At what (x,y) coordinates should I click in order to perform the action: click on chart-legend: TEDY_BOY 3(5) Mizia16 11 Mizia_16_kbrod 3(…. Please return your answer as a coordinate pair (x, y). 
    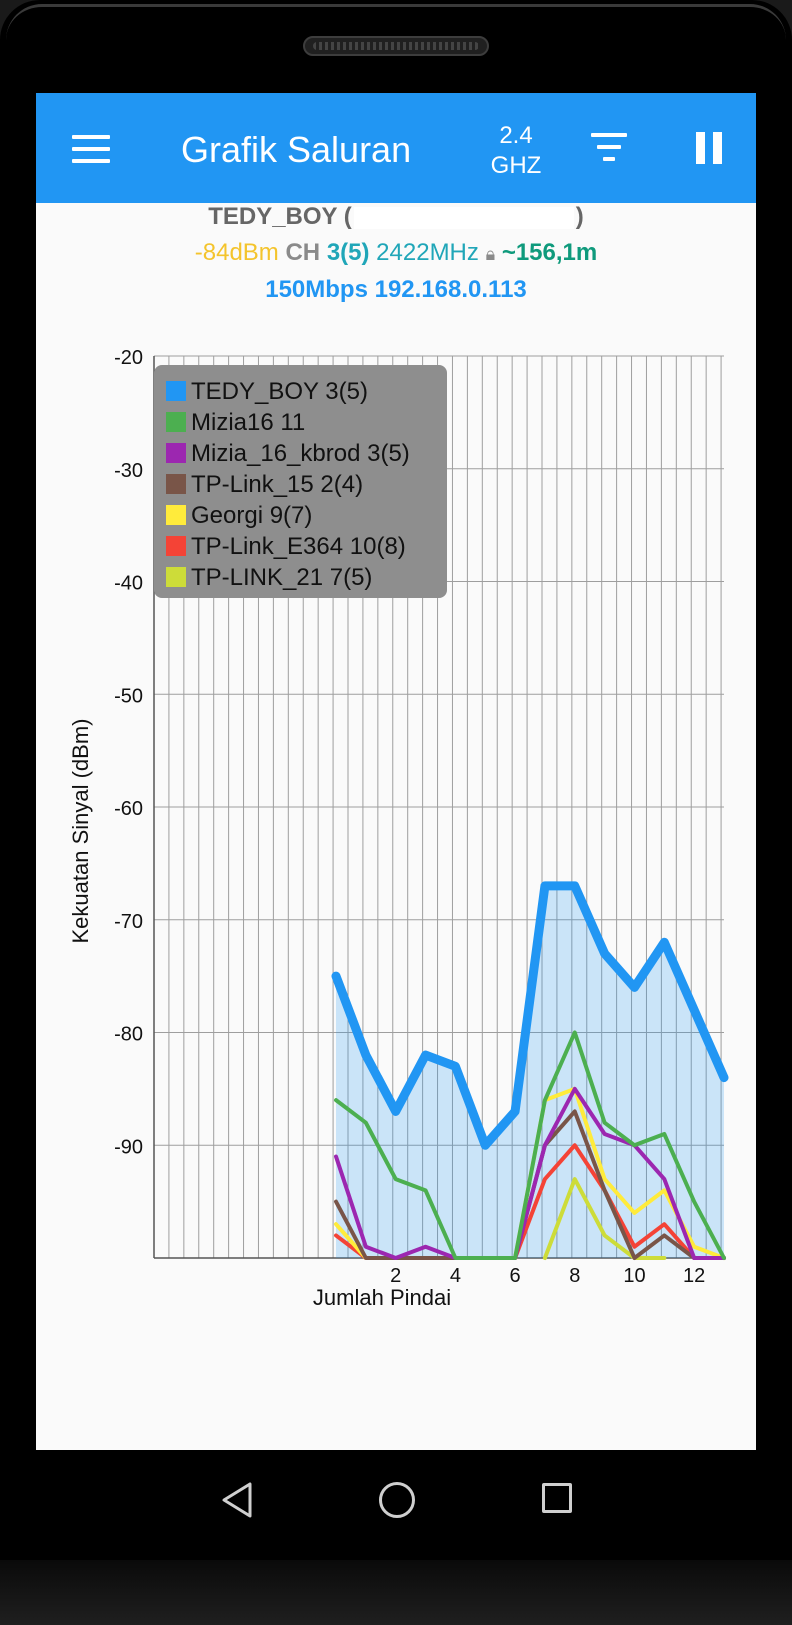
    Looking at the image, I should click on (300, 481).